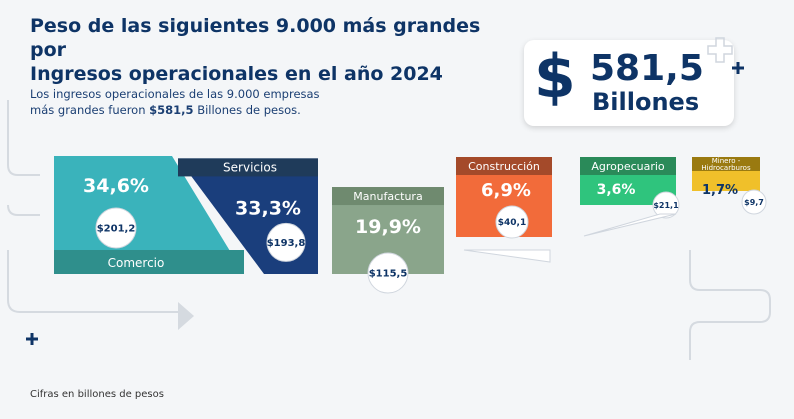 The height and width of the screenshot is (419, 794). I want to click on value-label-agropecuario-bubble, so click(666, 205).